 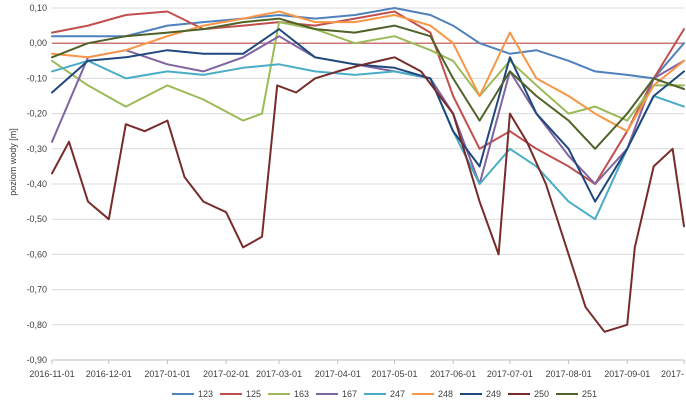 I want to click on x-tick-label: 2016-12-01, so click(x=109, y=374).